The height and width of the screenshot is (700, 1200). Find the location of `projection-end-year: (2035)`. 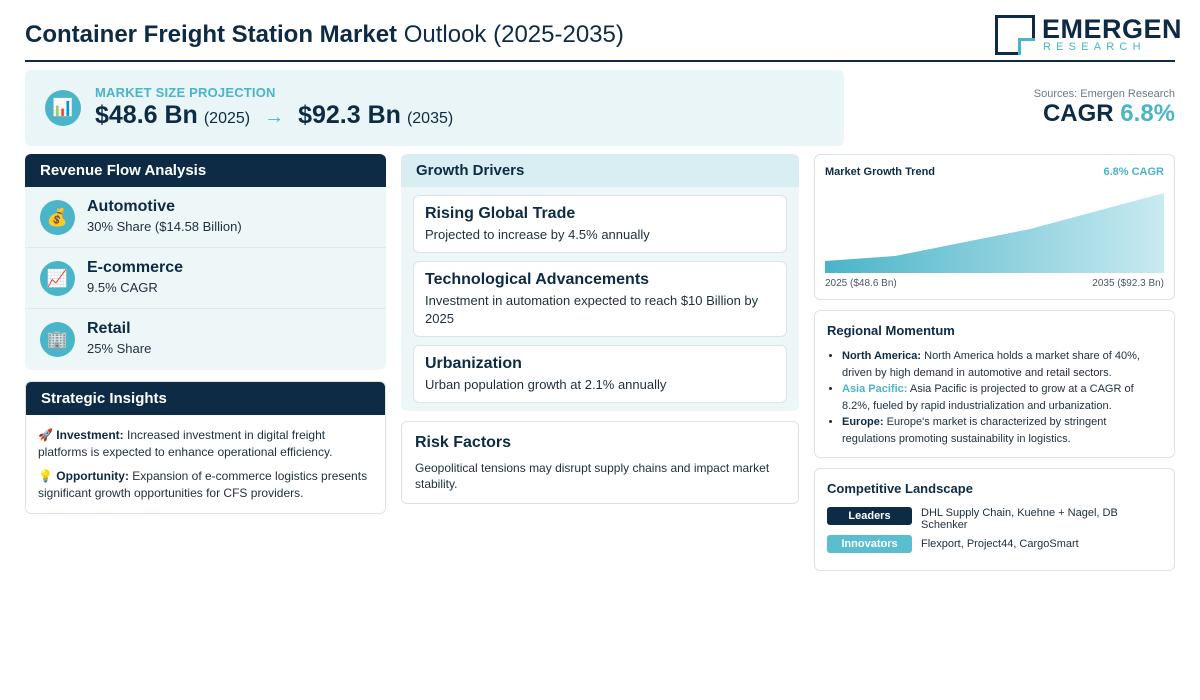

projection-end-year: (2035) is located at coordinates (430, 118).